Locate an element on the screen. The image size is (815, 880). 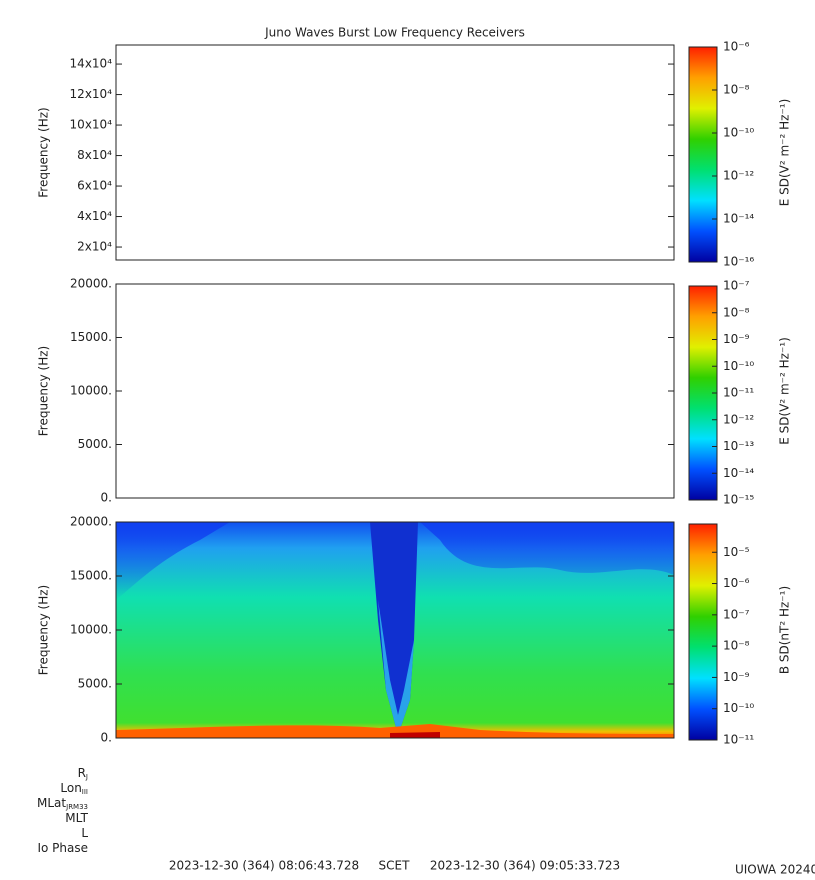
y-tick-label: 12x10⁴ is located at coordinates (91, 94).